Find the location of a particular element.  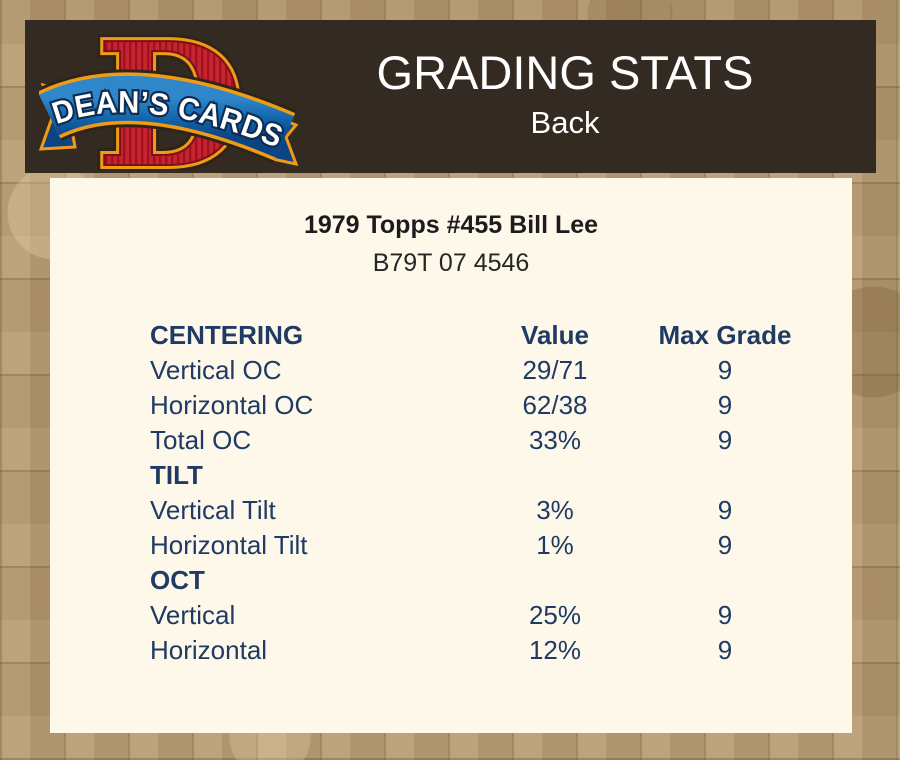

stat-row: Vertical OC 29/71 9 is located at coordinates (485, 370).